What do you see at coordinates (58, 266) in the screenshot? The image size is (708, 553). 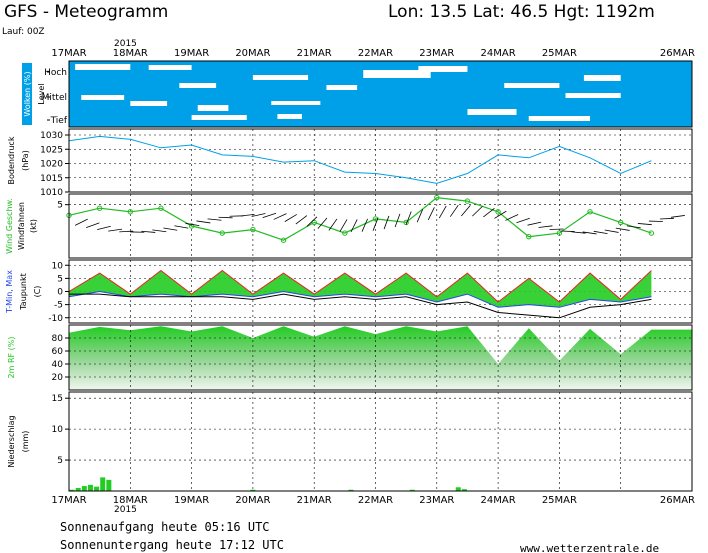 I see `temp-ytick-label: 10` at bounding box center [58, 266].